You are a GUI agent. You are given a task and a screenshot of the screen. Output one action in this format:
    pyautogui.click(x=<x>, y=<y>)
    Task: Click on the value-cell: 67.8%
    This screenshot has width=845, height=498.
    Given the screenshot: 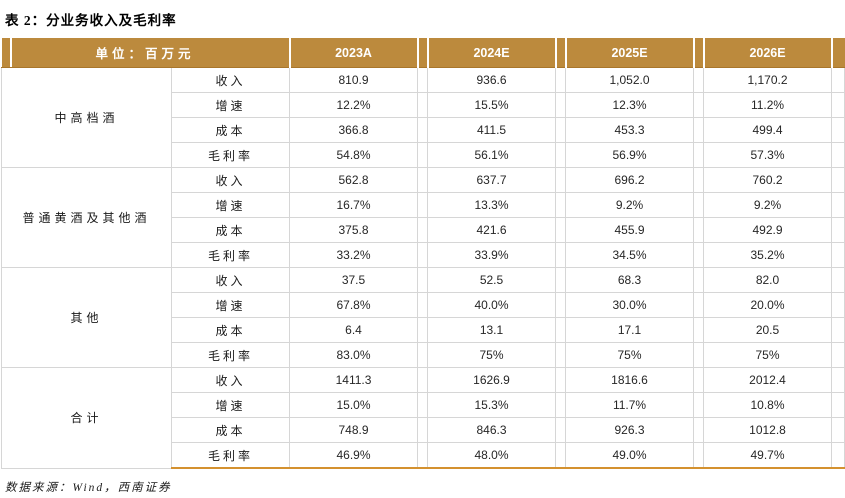 What is the action you would take?
    pyautogui.click(x=354, y=305)
    